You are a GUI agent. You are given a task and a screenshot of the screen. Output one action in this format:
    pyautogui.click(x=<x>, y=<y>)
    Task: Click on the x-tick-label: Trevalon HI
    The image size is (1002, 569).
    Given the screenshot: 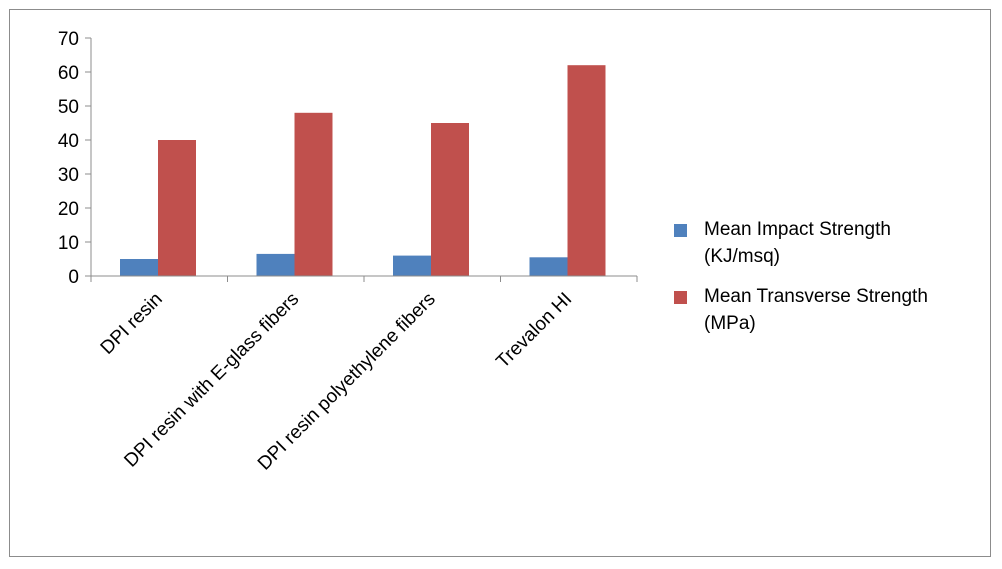 What is the action you would take?
    pyautogui.click(x=534, y=331)
    